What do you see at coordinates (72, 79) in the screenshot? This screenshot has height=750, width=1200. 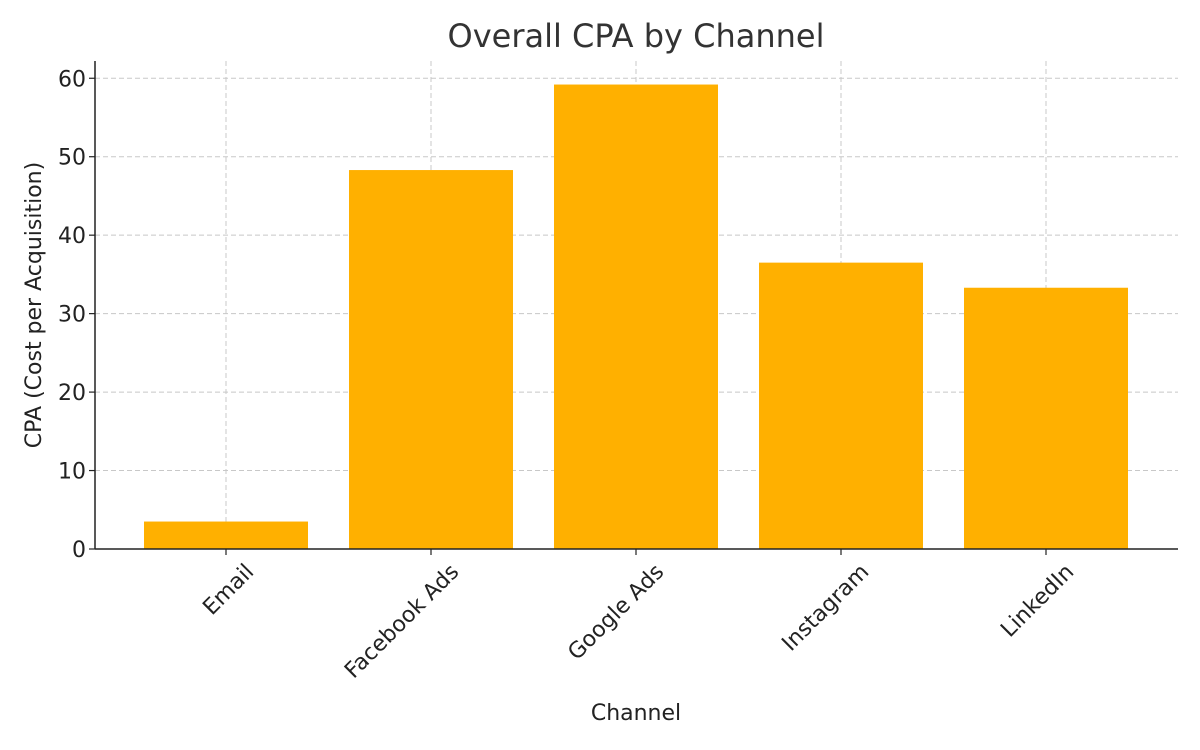 I see `y-tick-label: 60` at bounding box center [72, 79].